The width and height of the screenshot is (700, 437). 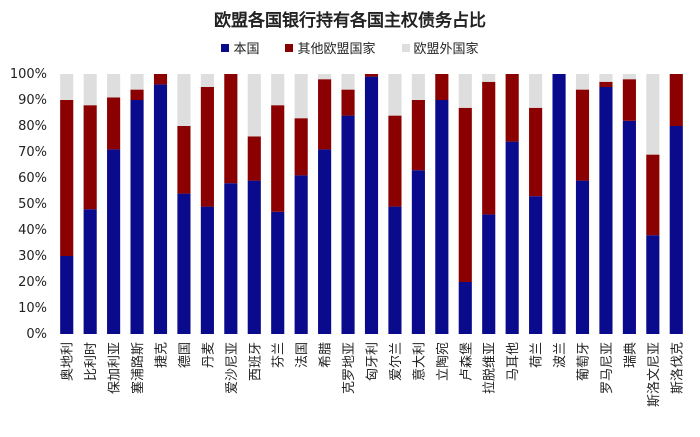 I want to click on x-category-label: 希腊, so click(x=326, y=355).